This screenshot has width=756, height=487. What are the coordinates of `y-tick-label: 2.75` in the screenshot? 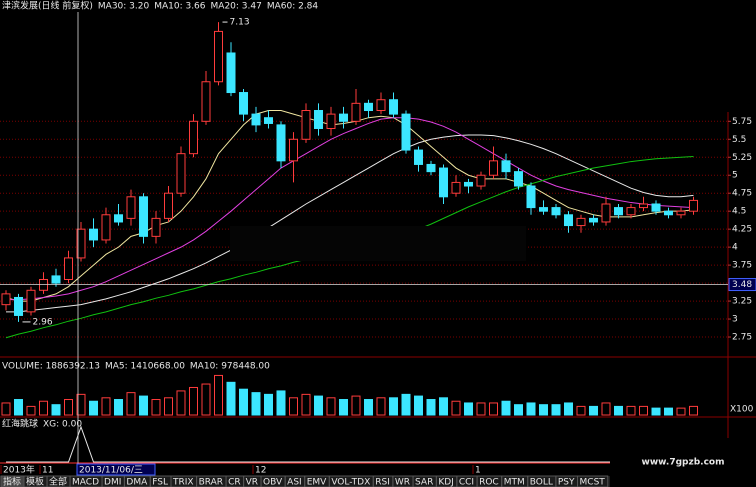 It's located at (742, 338).